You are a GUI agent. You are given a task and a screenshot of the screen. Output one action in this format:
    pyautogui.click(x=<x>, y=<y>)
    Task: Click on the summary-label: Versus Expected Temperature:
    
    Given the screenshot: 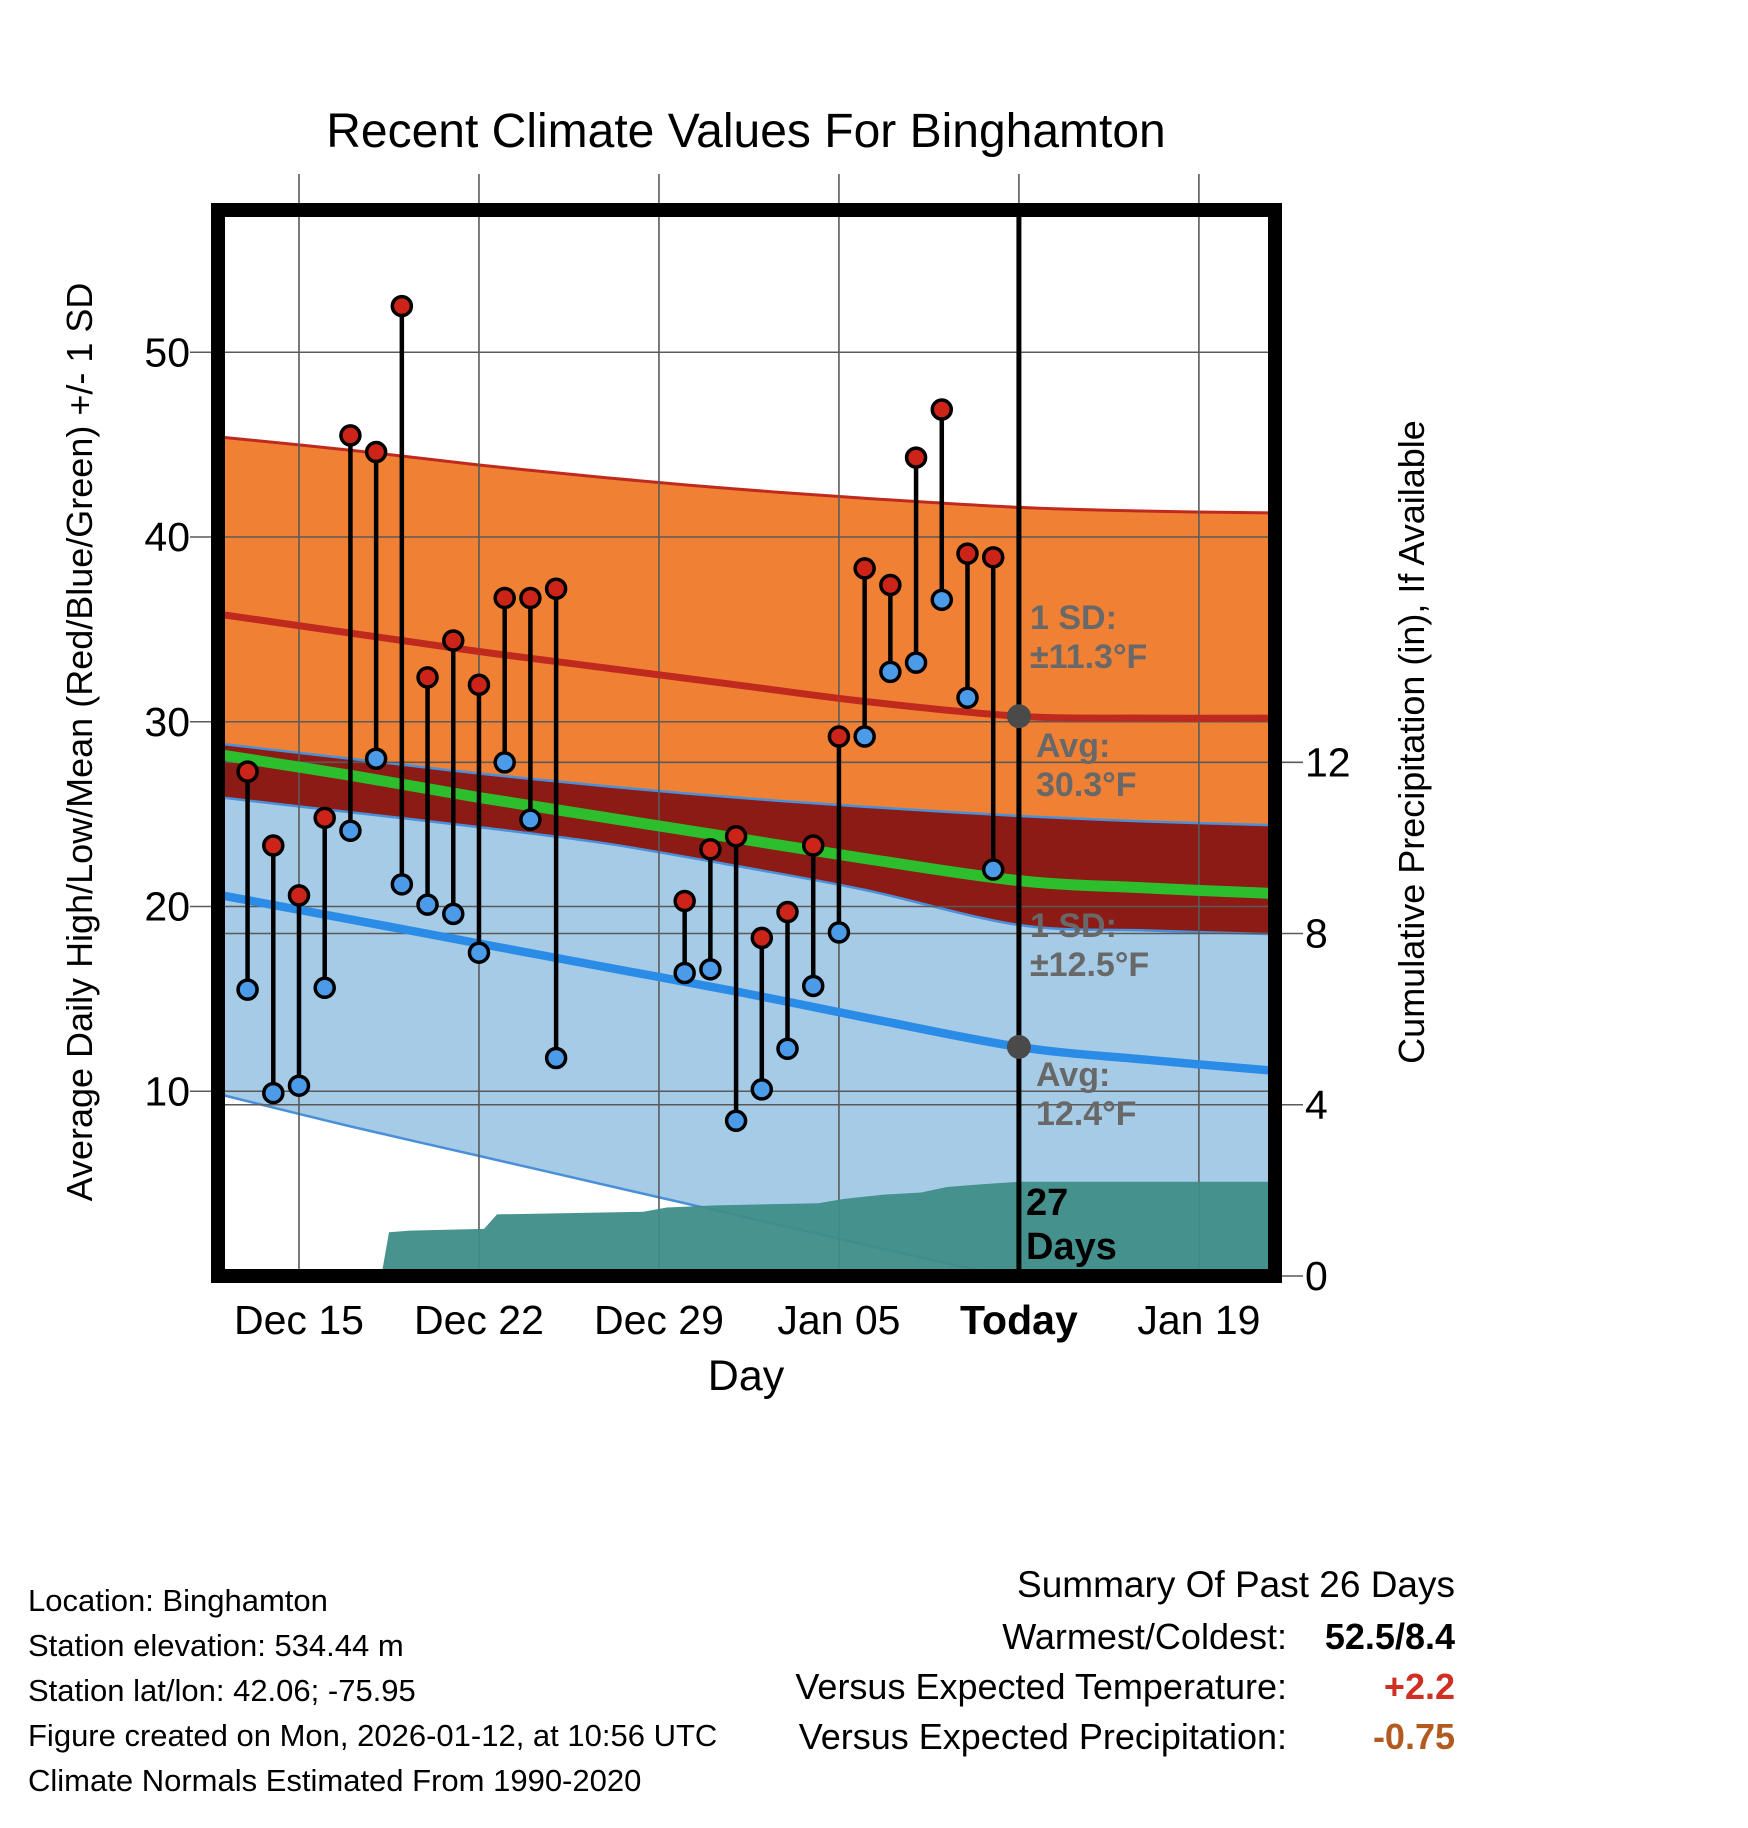 What is the action you would take?
    pyautogui.click(x=1041, y=1686)
    